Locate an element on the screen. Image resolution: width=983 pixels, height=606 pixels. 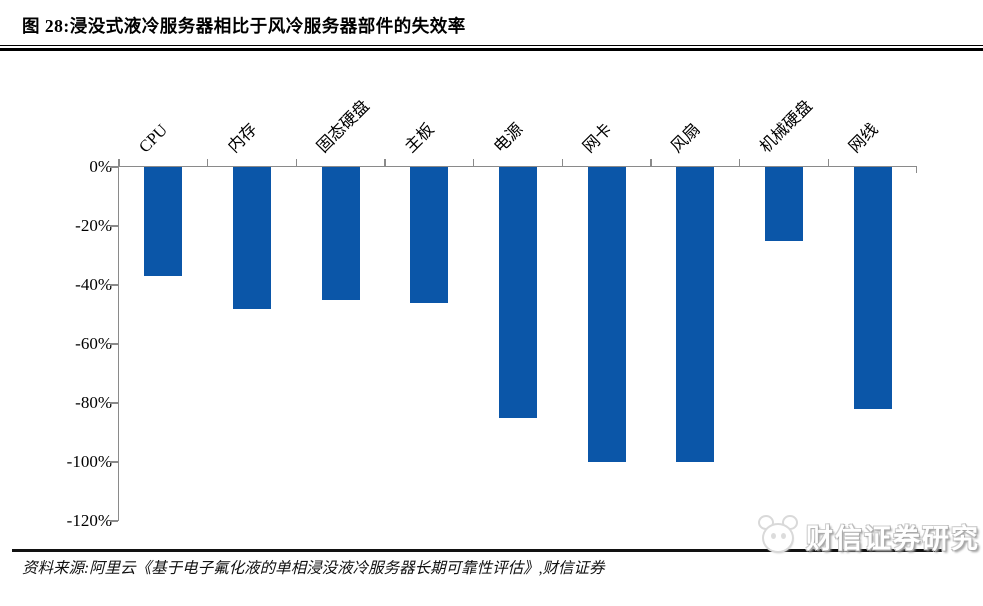
category-label: 内存 is located at coordinates (242, 138).